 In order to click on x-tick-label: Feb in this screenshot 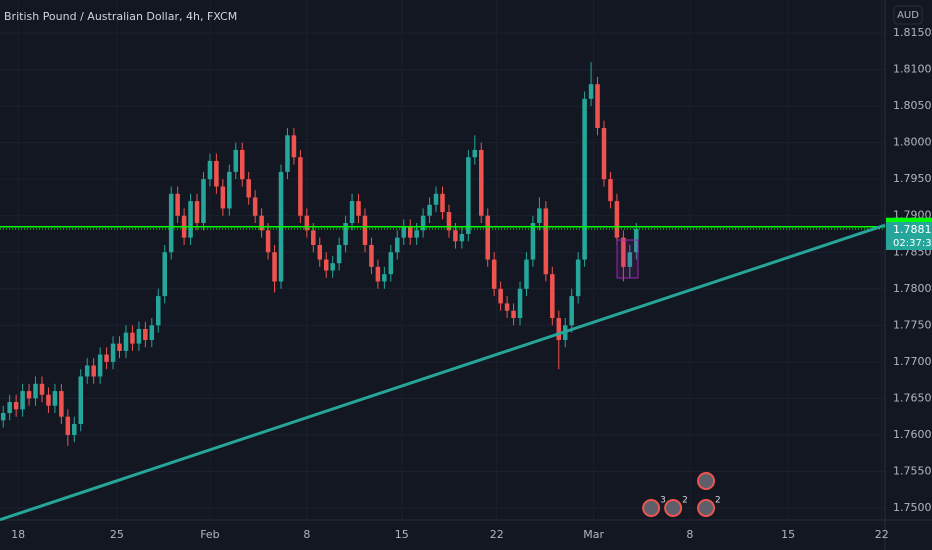, I will do `click(209, 534)`.